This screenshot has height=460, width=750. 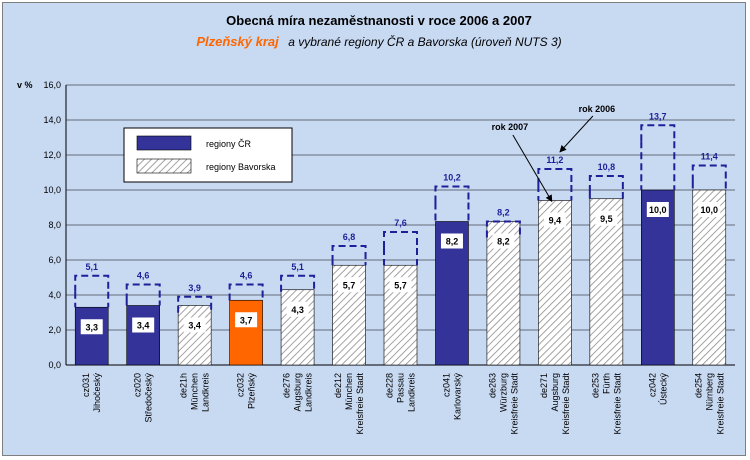 What do you see at coordinates (576, 134) in the screenshot?
I see `annotation-arrow` at bounding box center [576, 134].